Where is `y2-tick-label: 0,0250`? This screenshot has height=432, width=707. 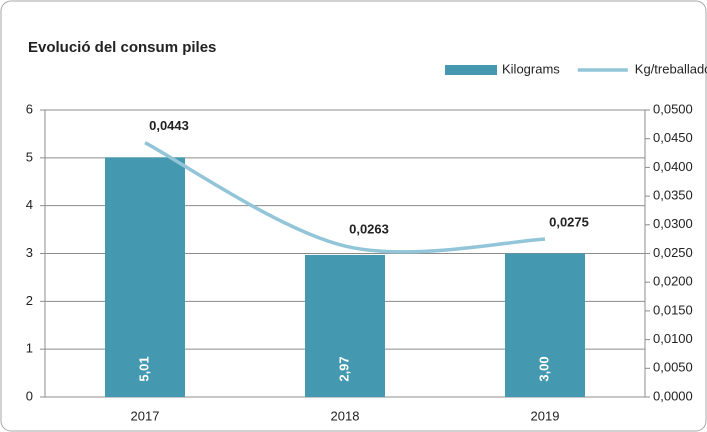 y2-tick-label: 0,0250 is located at coordinates (673, 252).